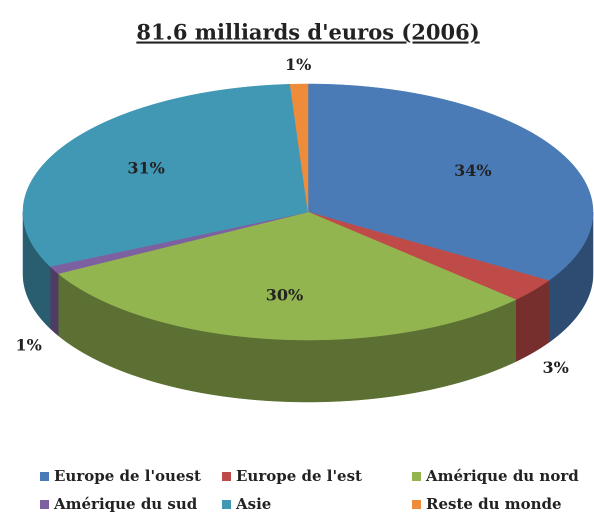 The image size is (594, 516). I want to click on data-label: 34%, so click(472, 170).